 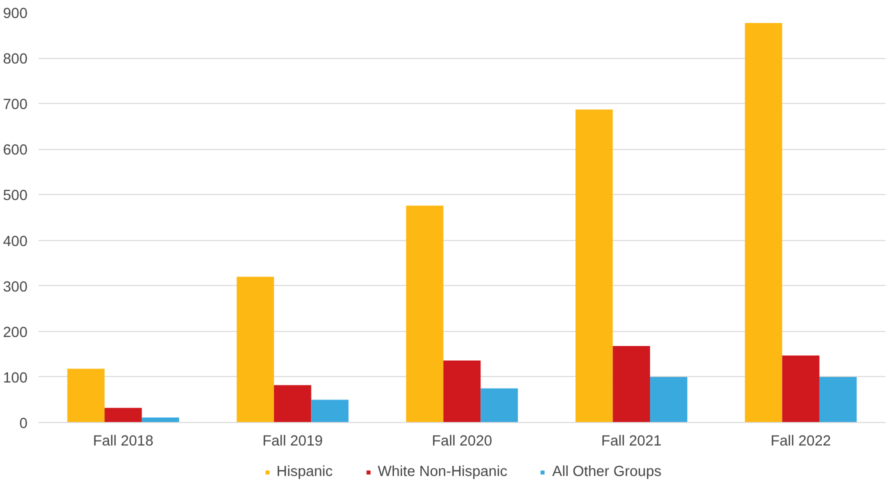 What do you see at coordinates (23, 424) in the screenshot?
I see `y-tick-label: 0` at bounding box center [23, 424].